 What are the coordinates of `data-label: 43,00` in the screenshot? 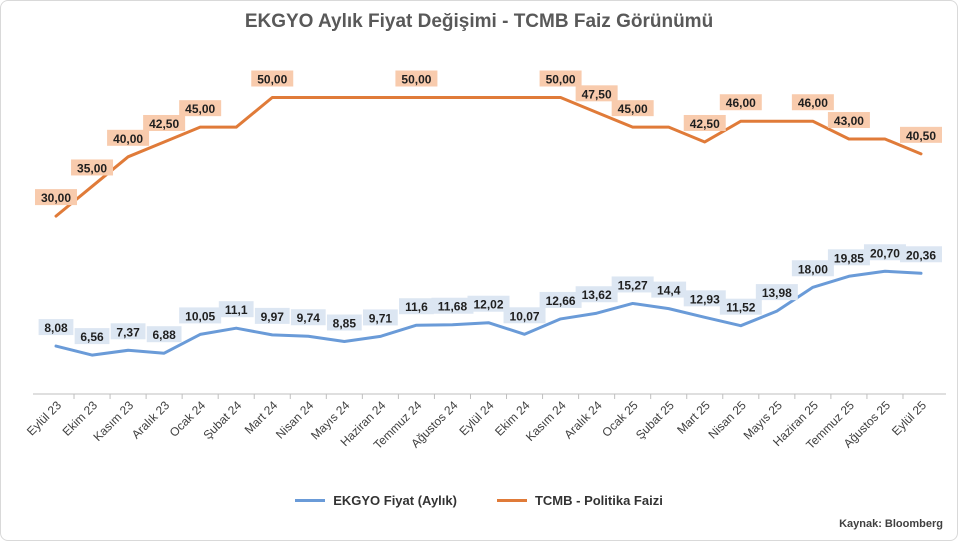 It's located at (848, 120).